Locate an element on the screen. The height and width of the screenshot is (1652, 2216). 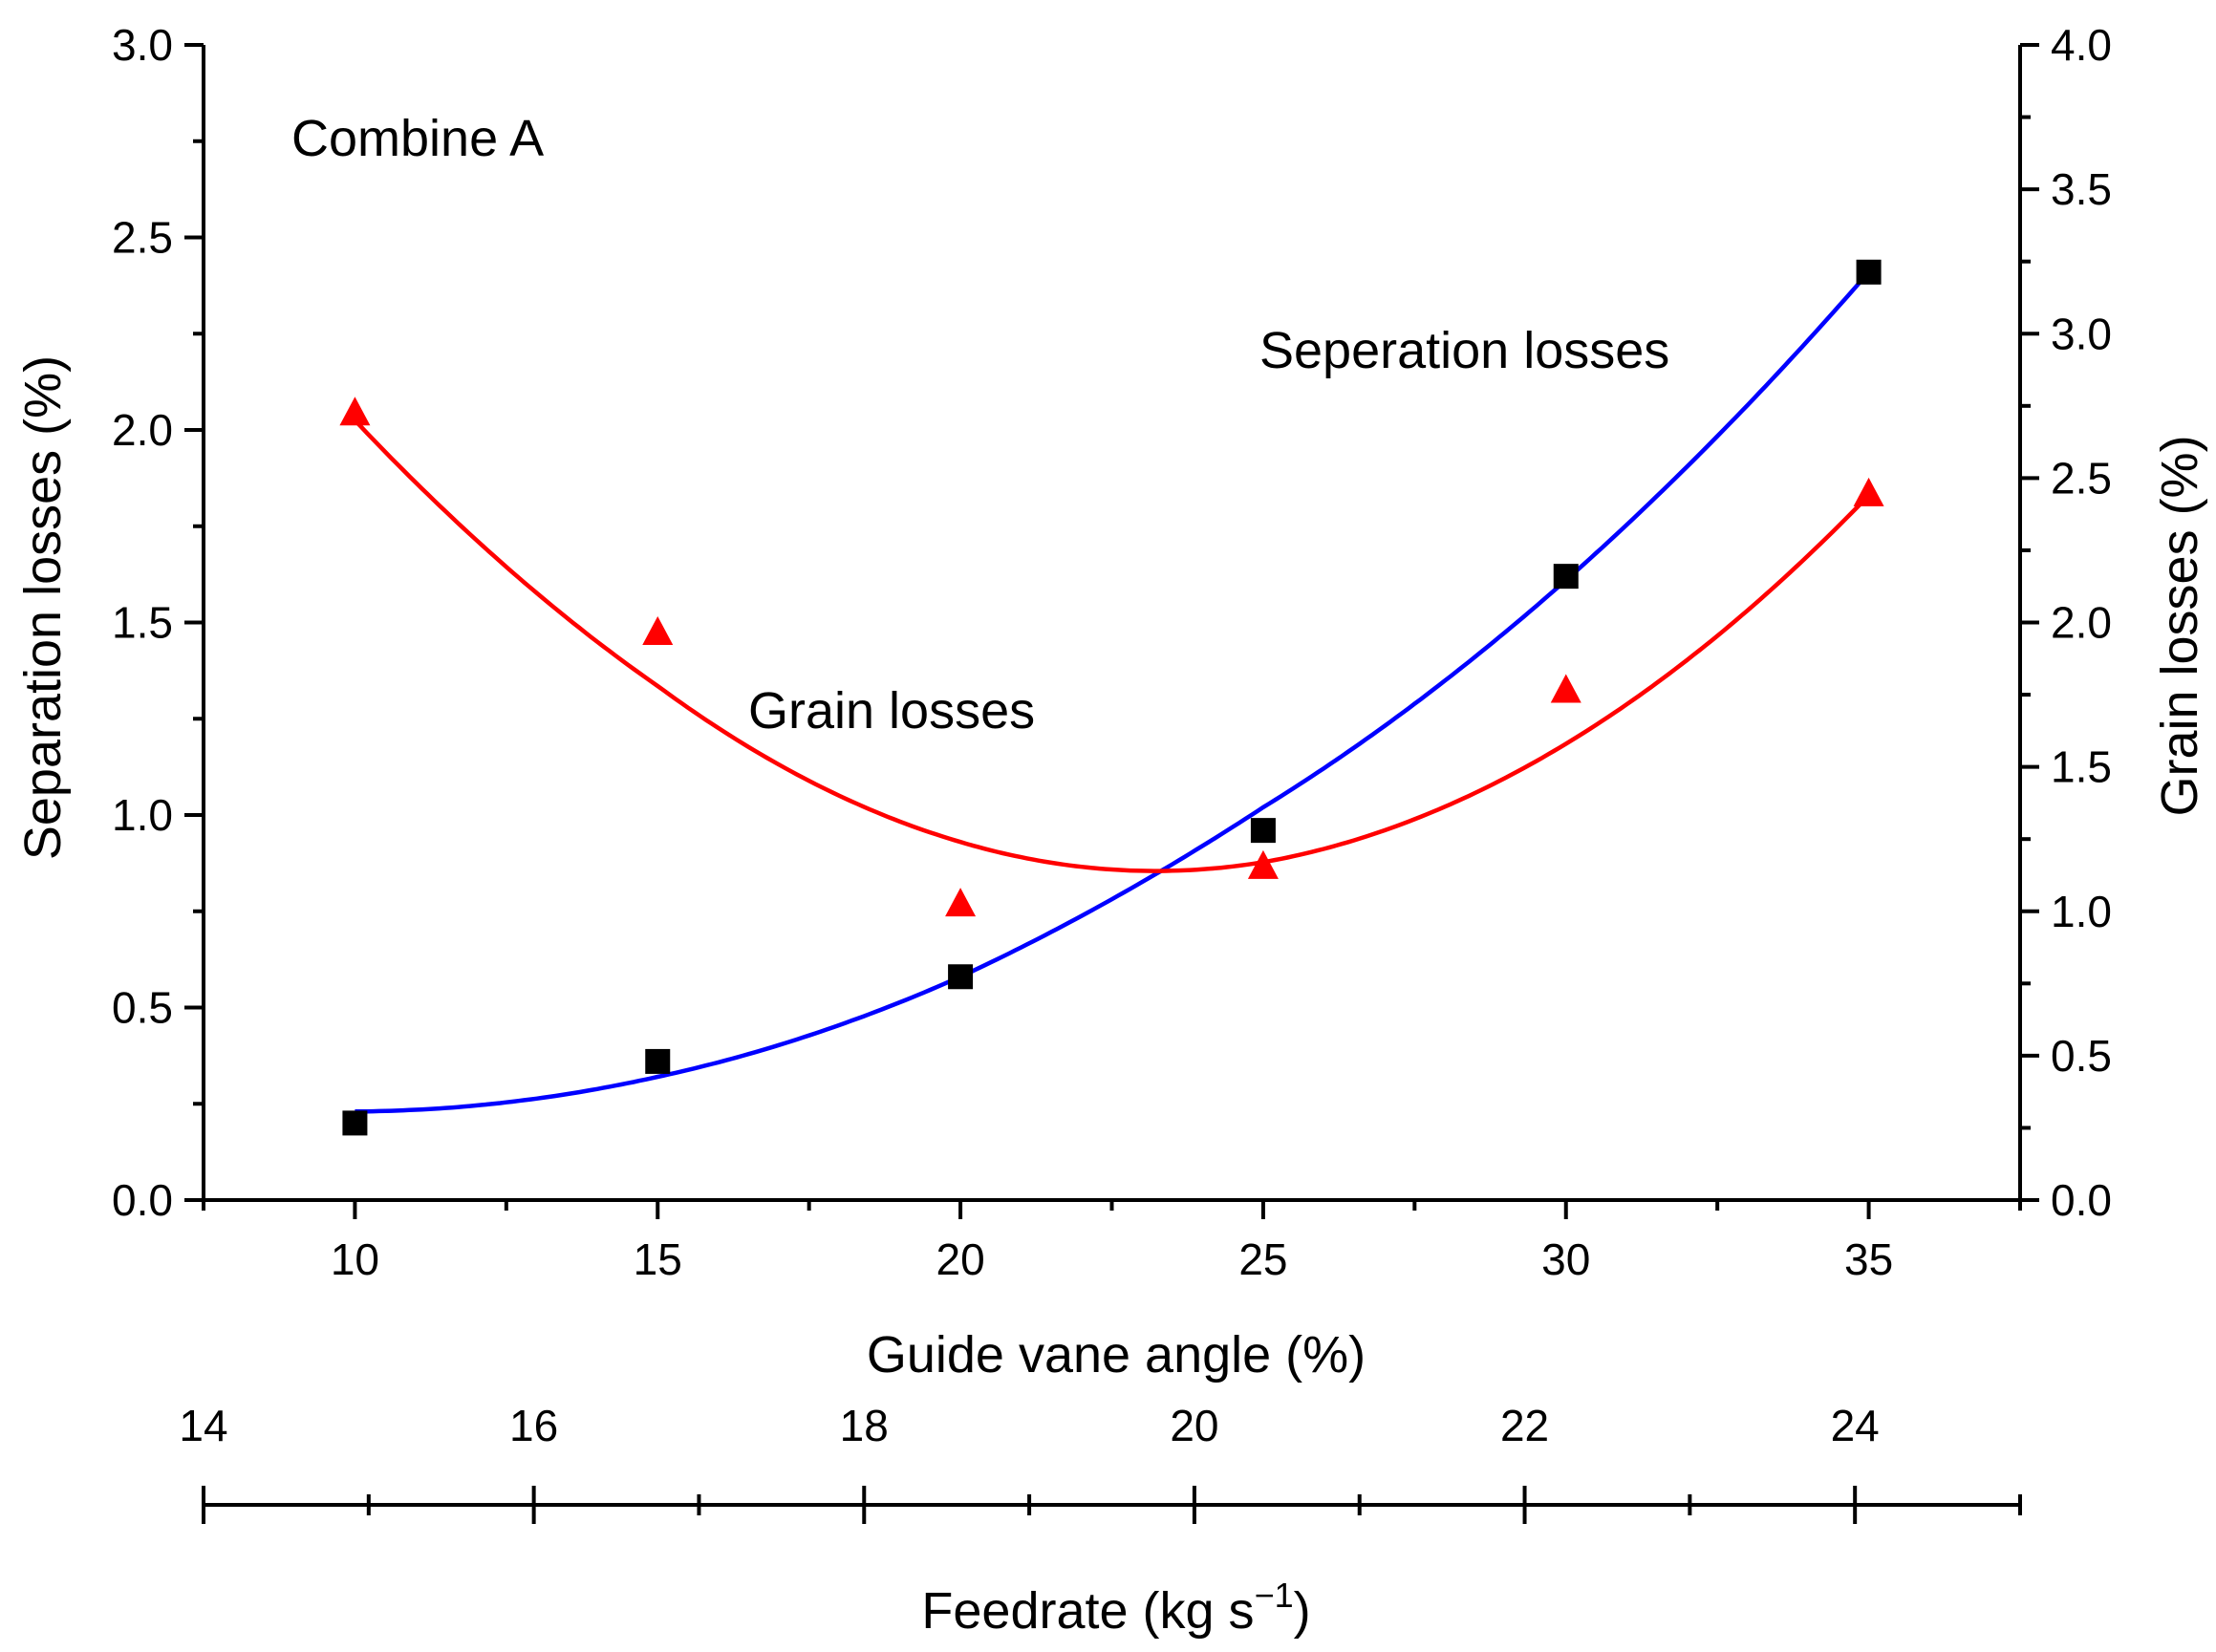
left-tick-label: 2.0 is located at coordinates (142, 430).